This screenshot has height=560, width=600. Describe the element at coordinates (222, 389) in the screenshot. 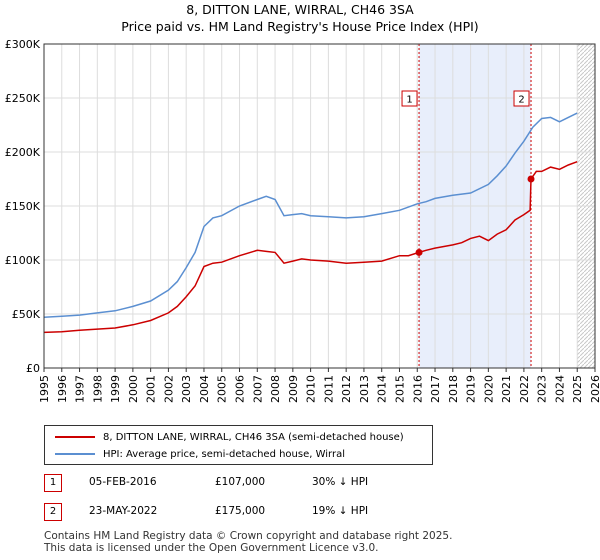

I see `x-tick-label: 2005` at that location.